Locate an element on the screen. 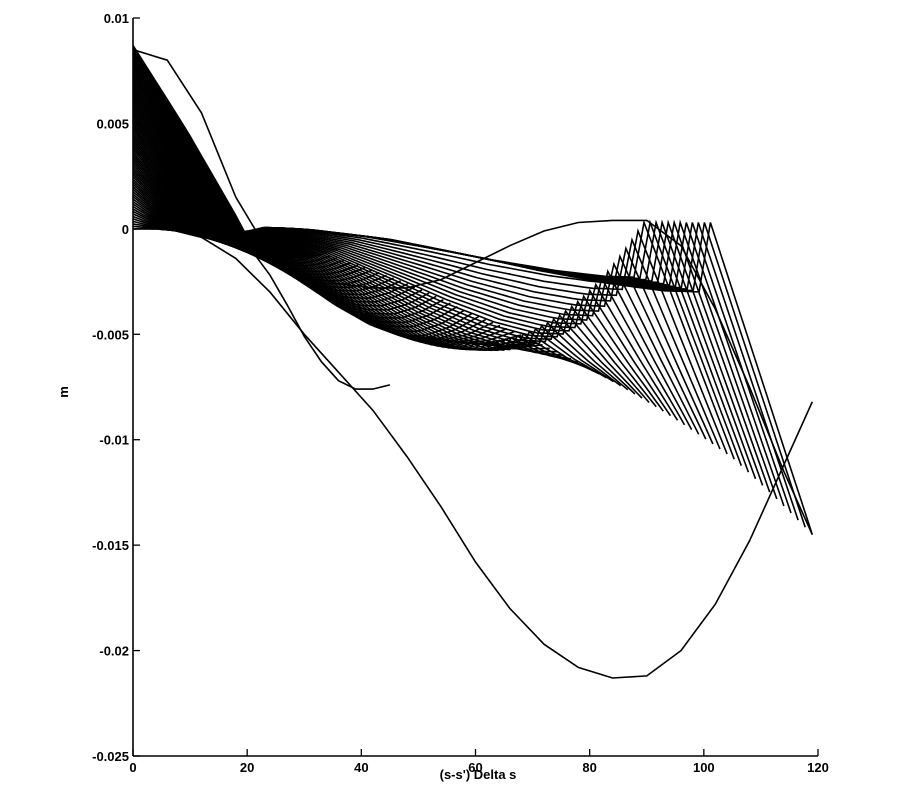  x-tick-label: 120 is located at coordinates (818, 767).